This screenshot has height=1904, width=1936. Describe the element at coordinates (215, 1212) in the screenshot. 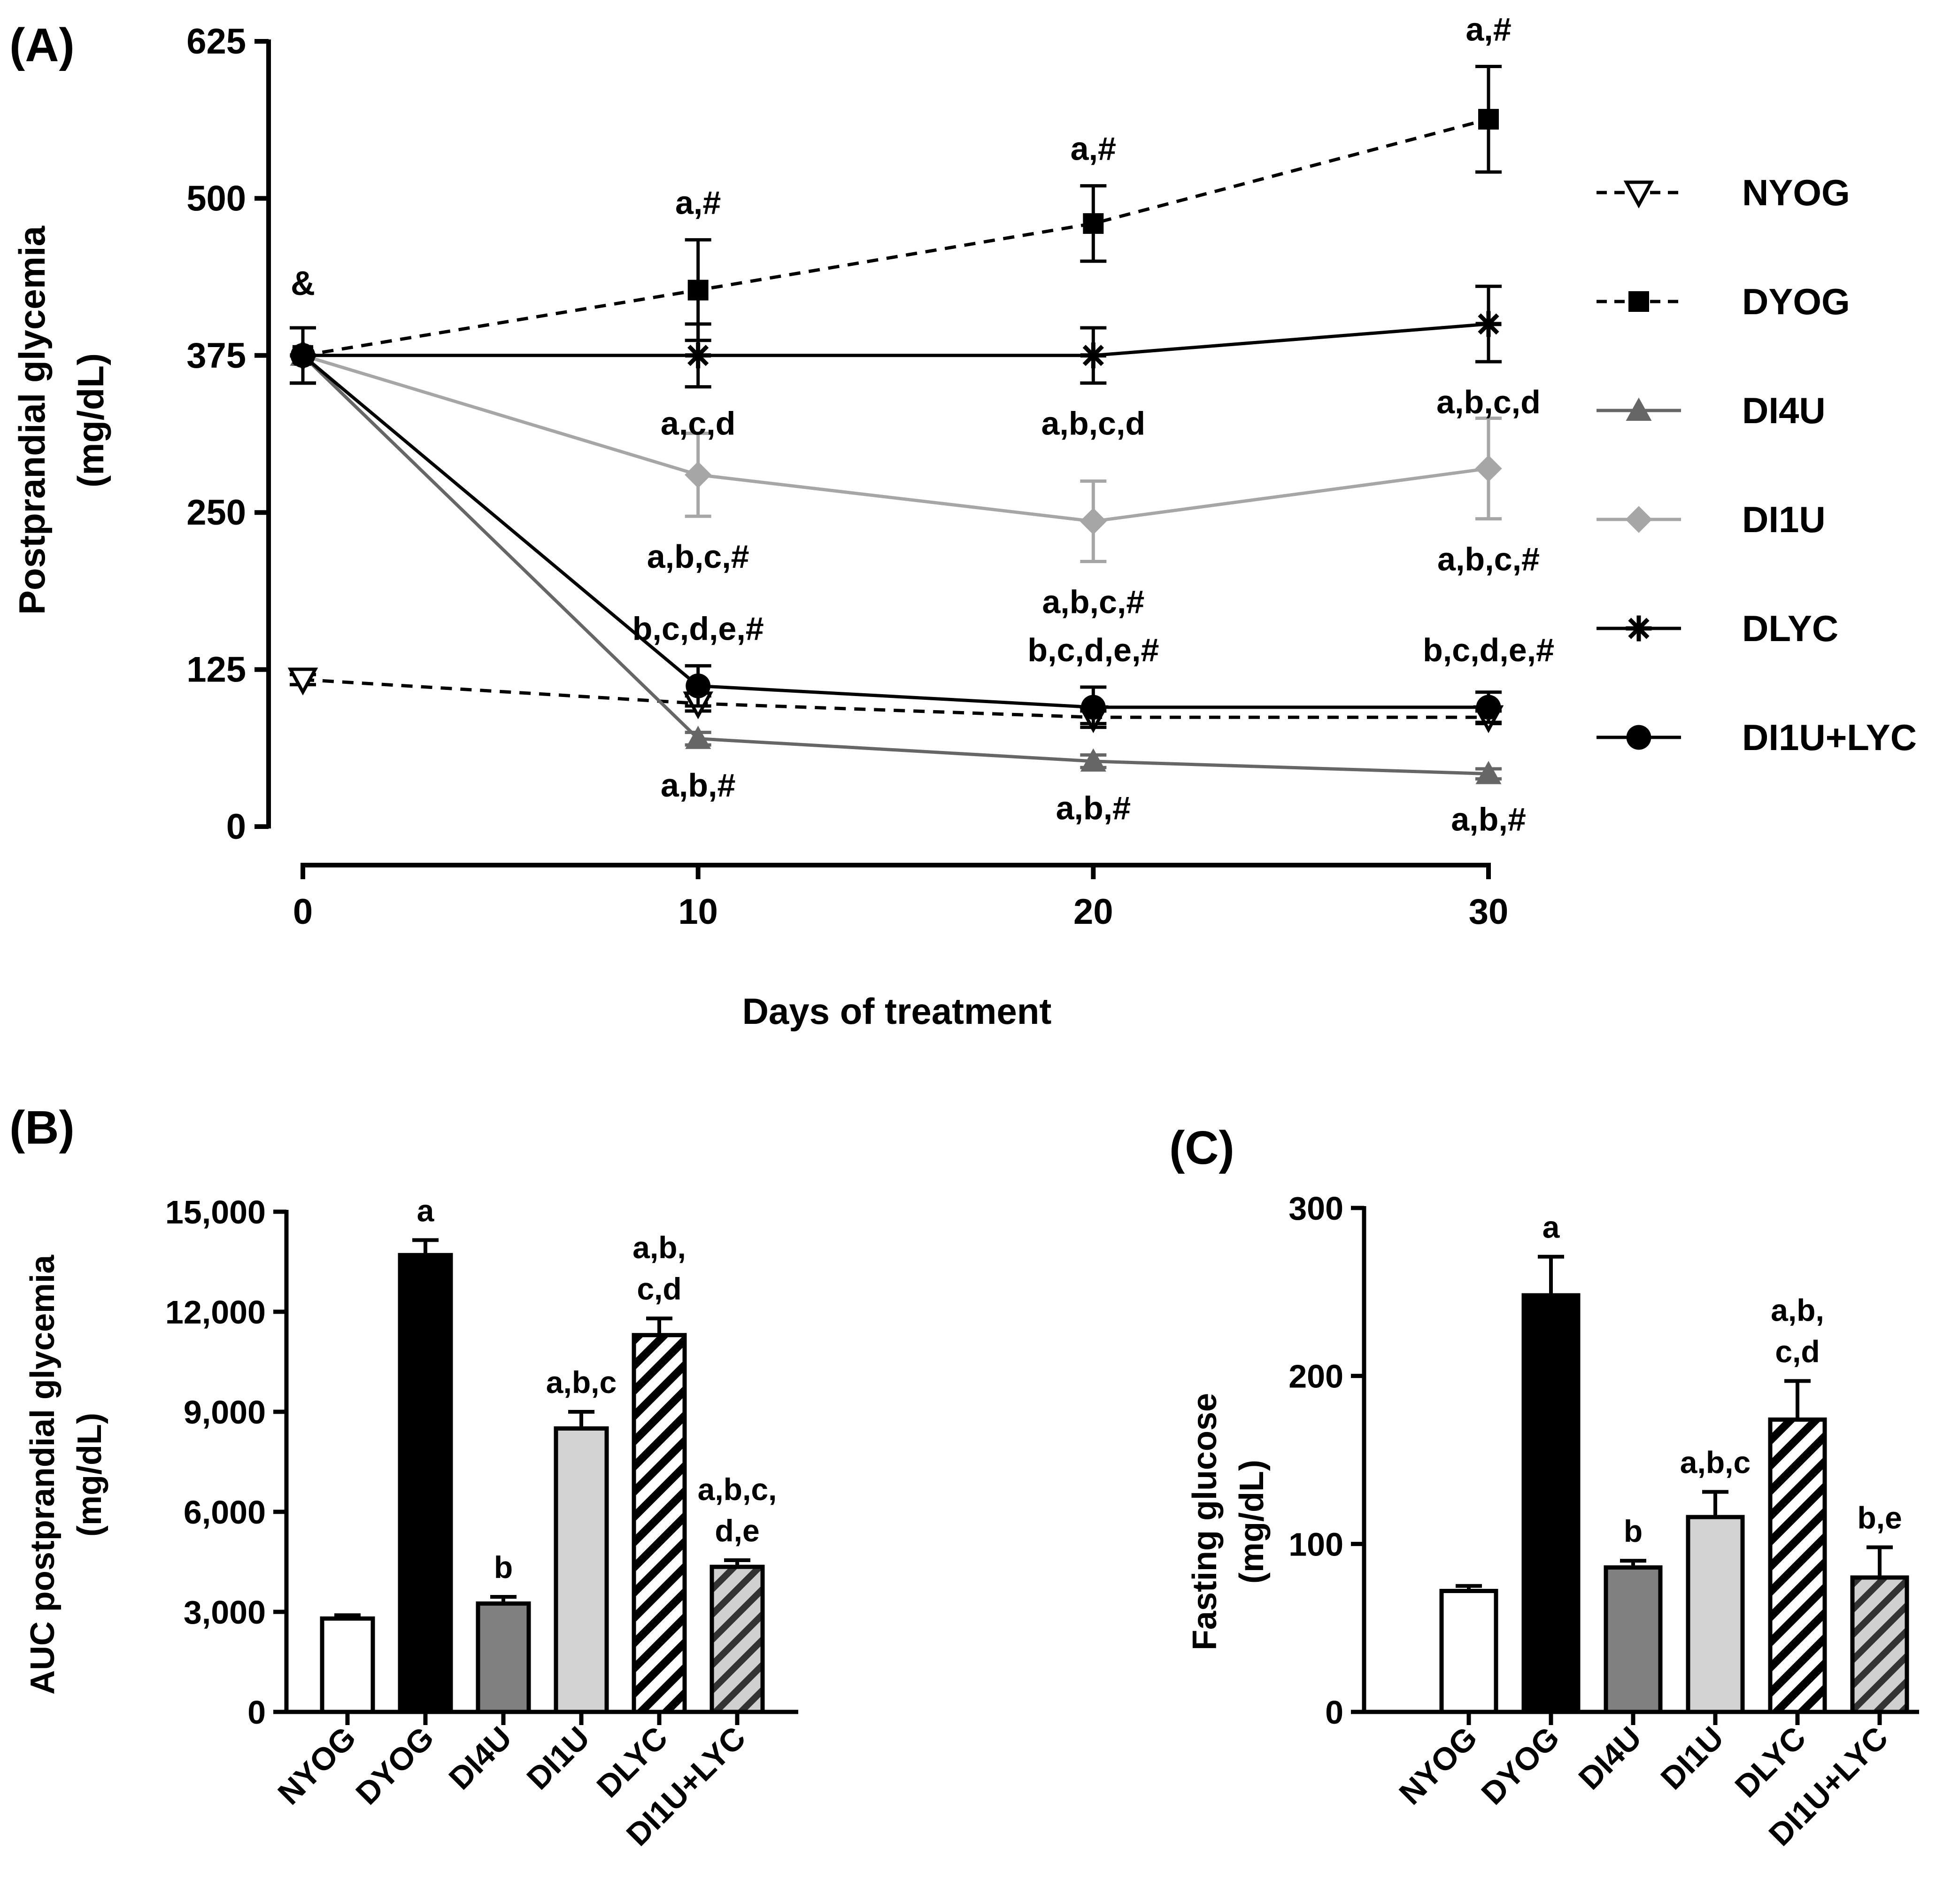

I see `panel-b-y-tick-label: 15,000` at that location.